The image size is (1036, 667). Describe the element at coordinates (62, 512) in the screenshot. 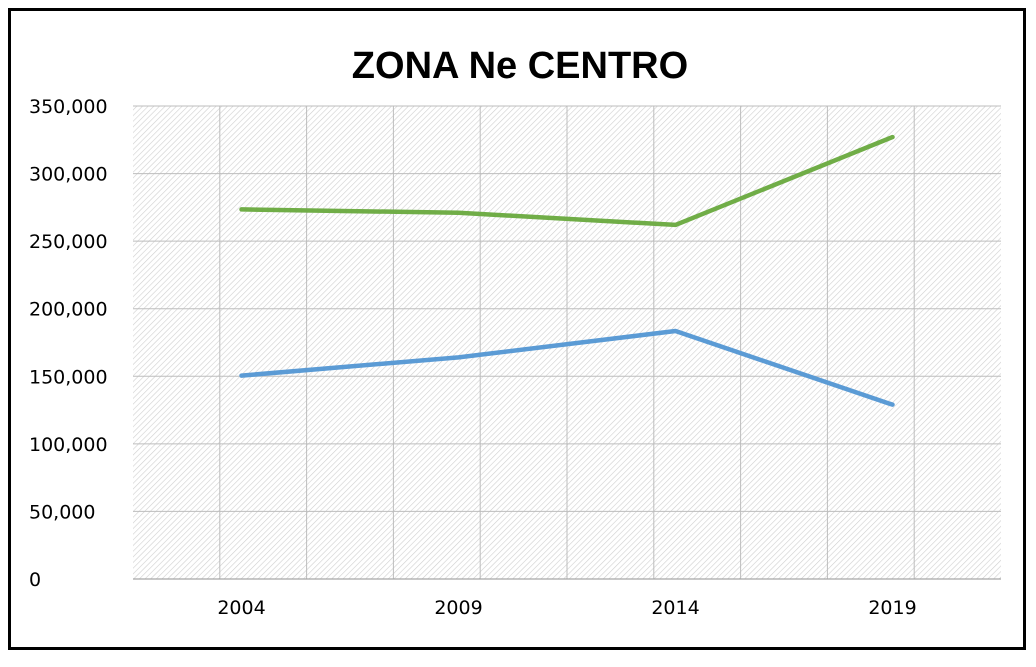

I see `y-tick-label: 50,000` at that location.